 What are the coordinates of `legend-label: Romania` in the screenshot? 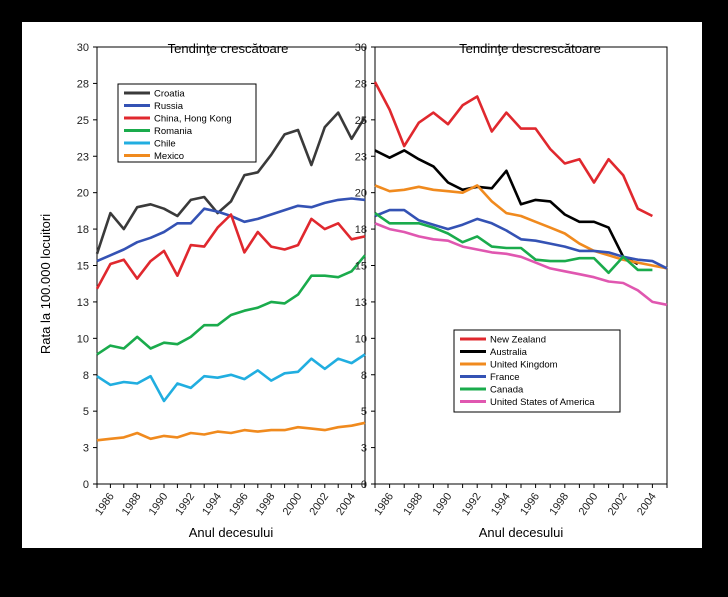 It's located at (173, 131).